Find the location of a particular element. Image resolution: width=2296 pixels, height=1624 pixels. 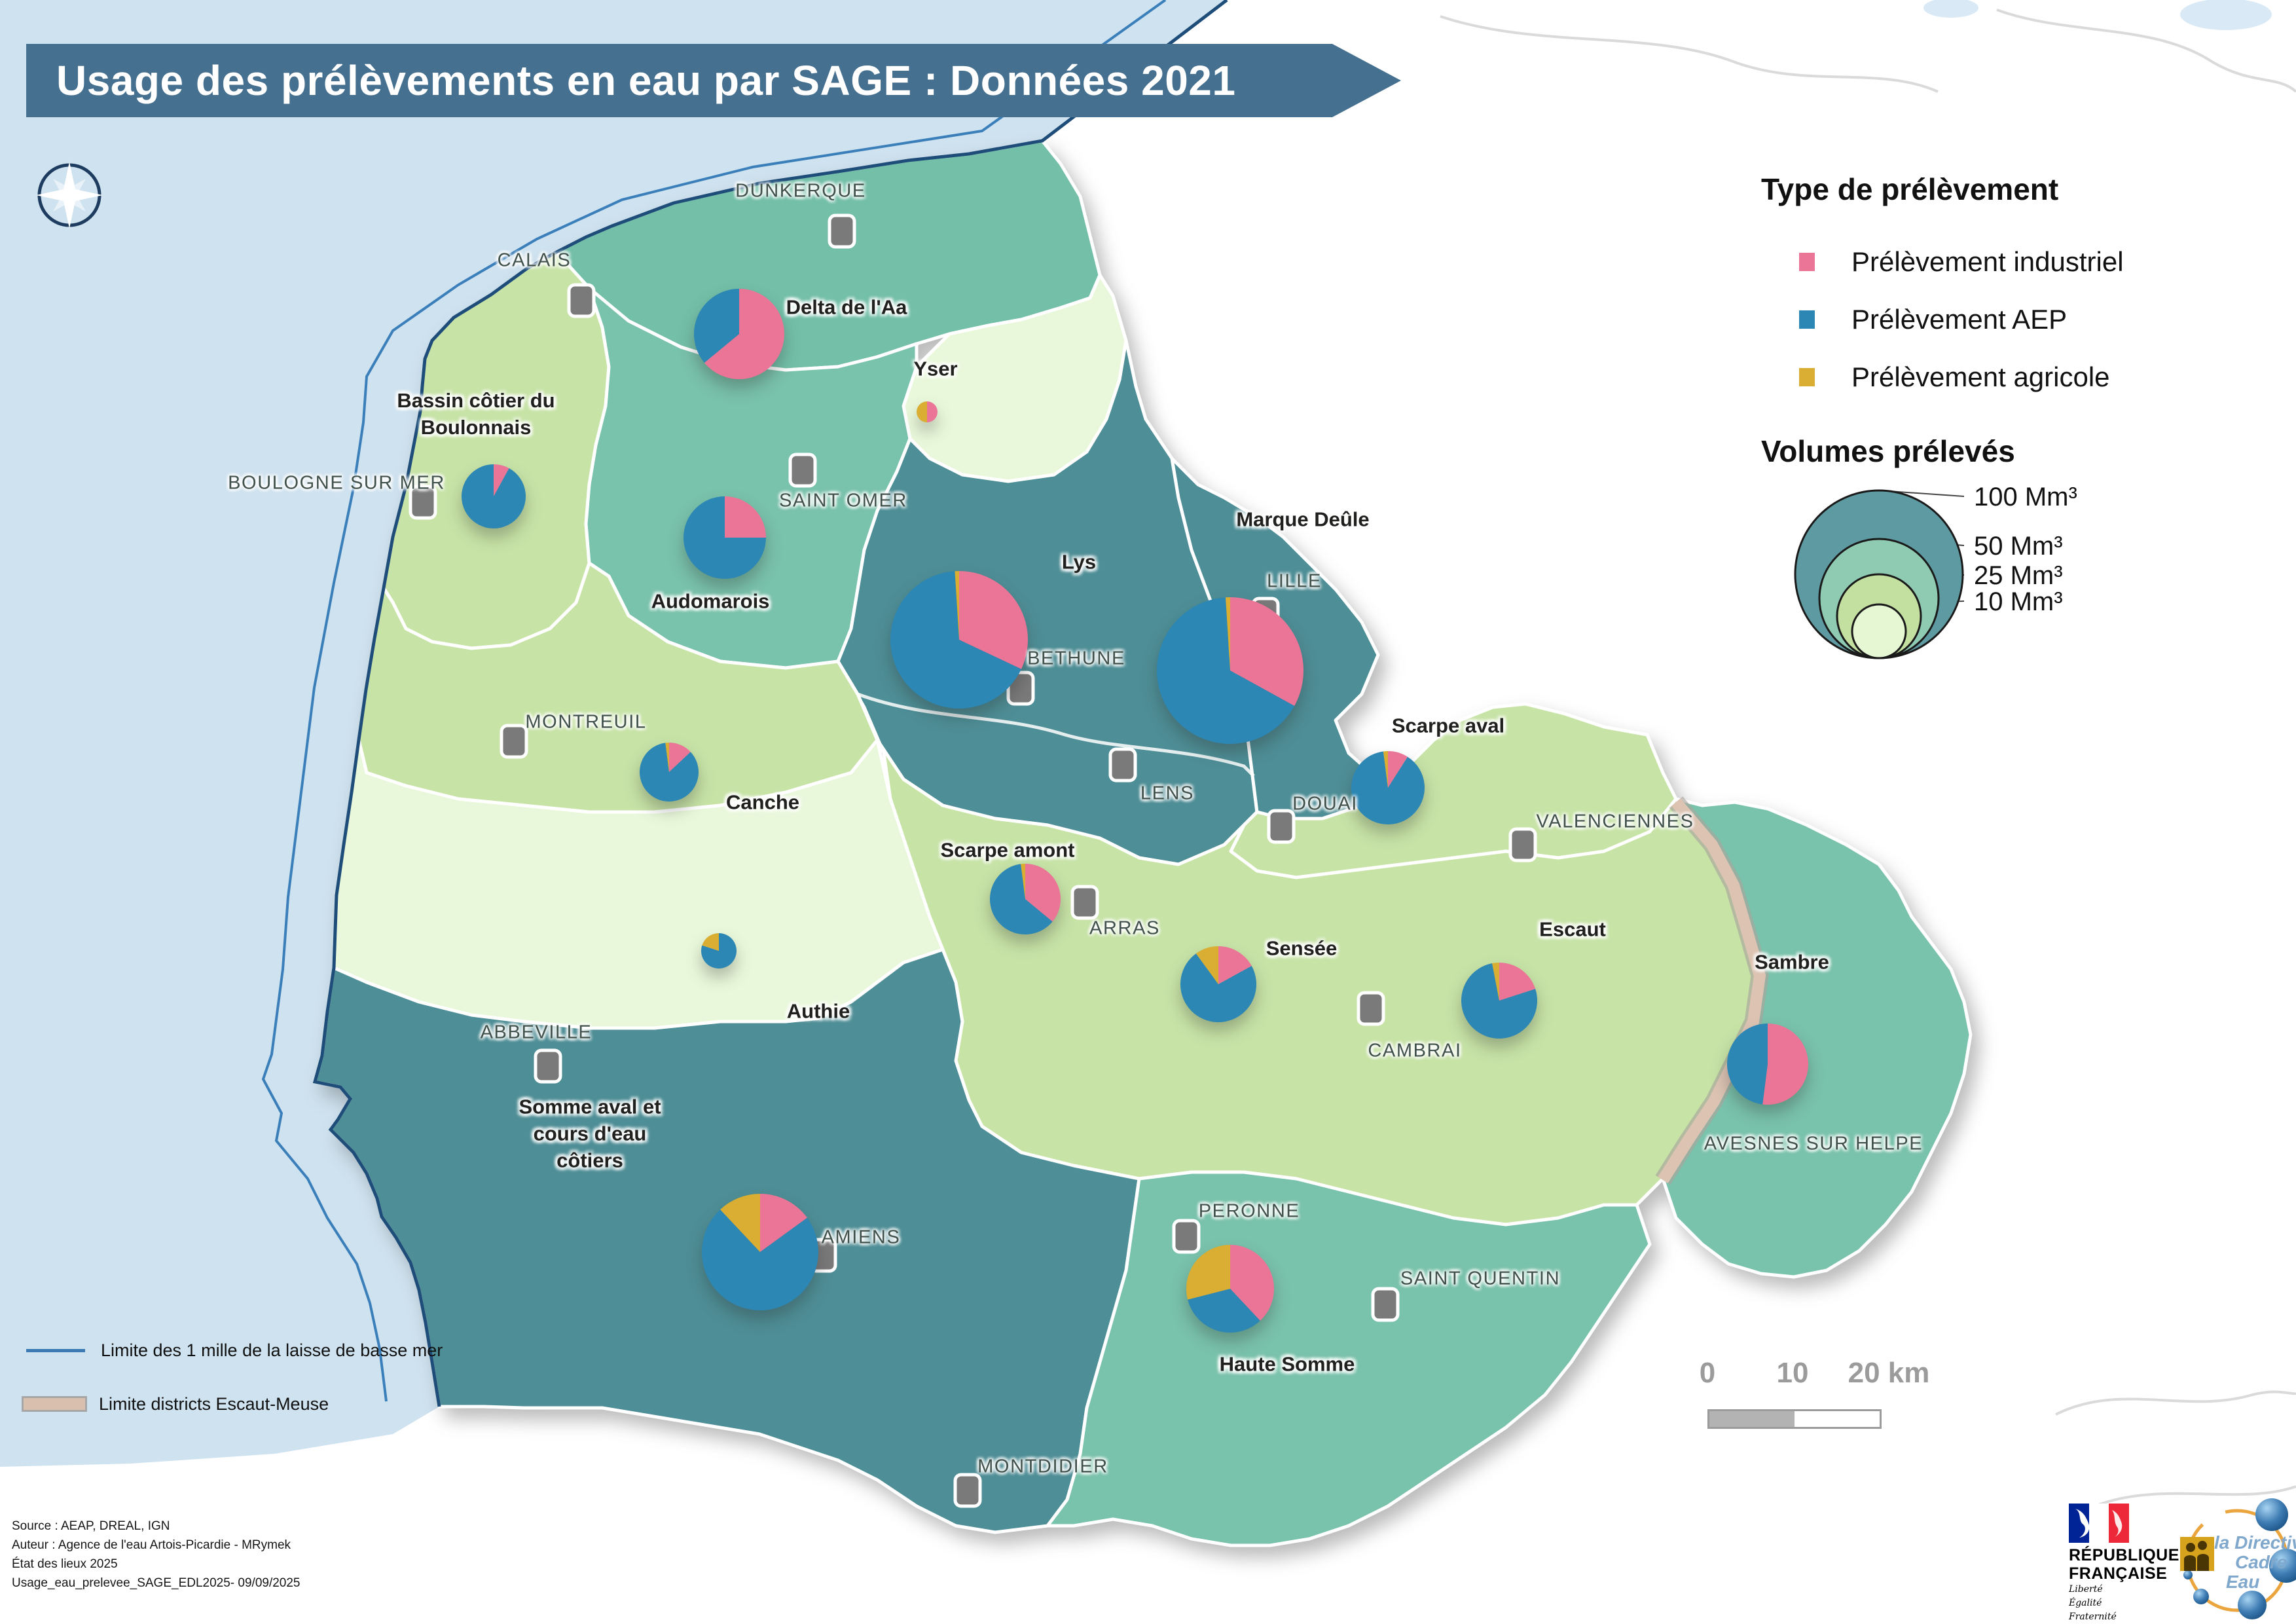

scale-10: 10 is located at coordinates (1792, 1373).